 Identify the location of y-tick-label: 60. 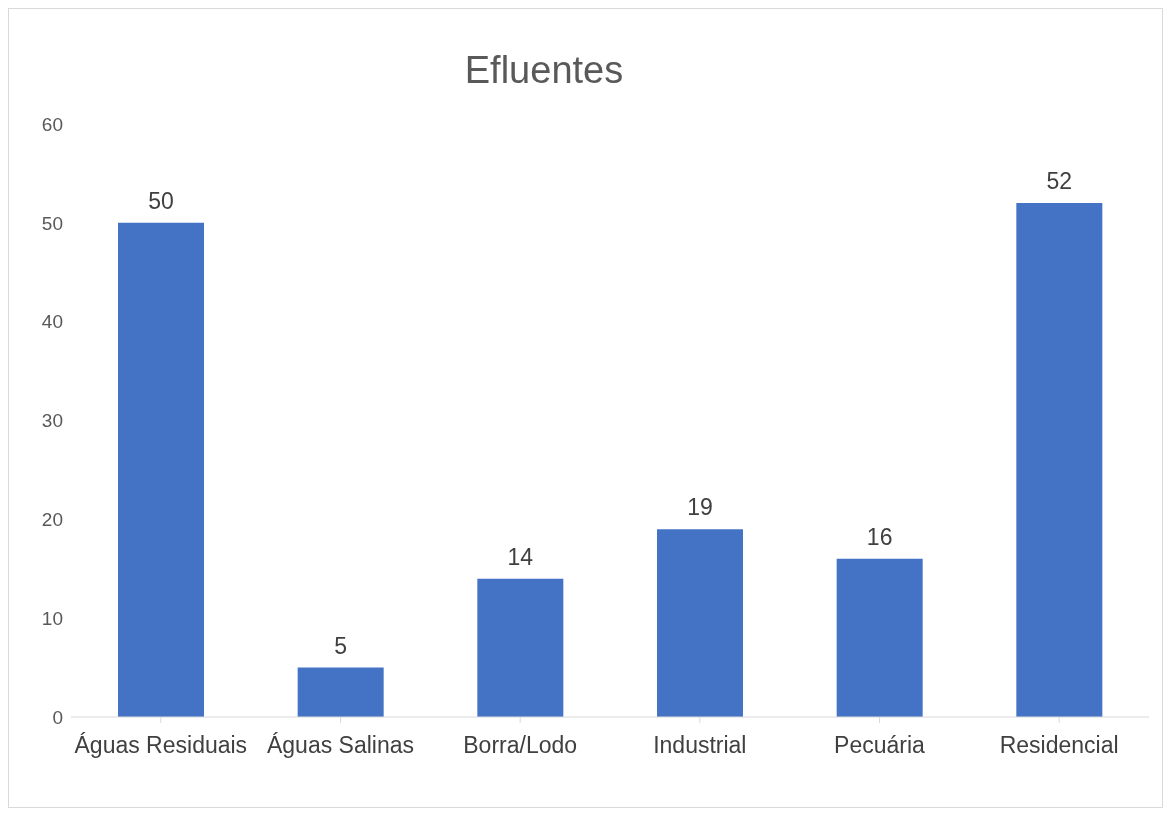
(52, 124).